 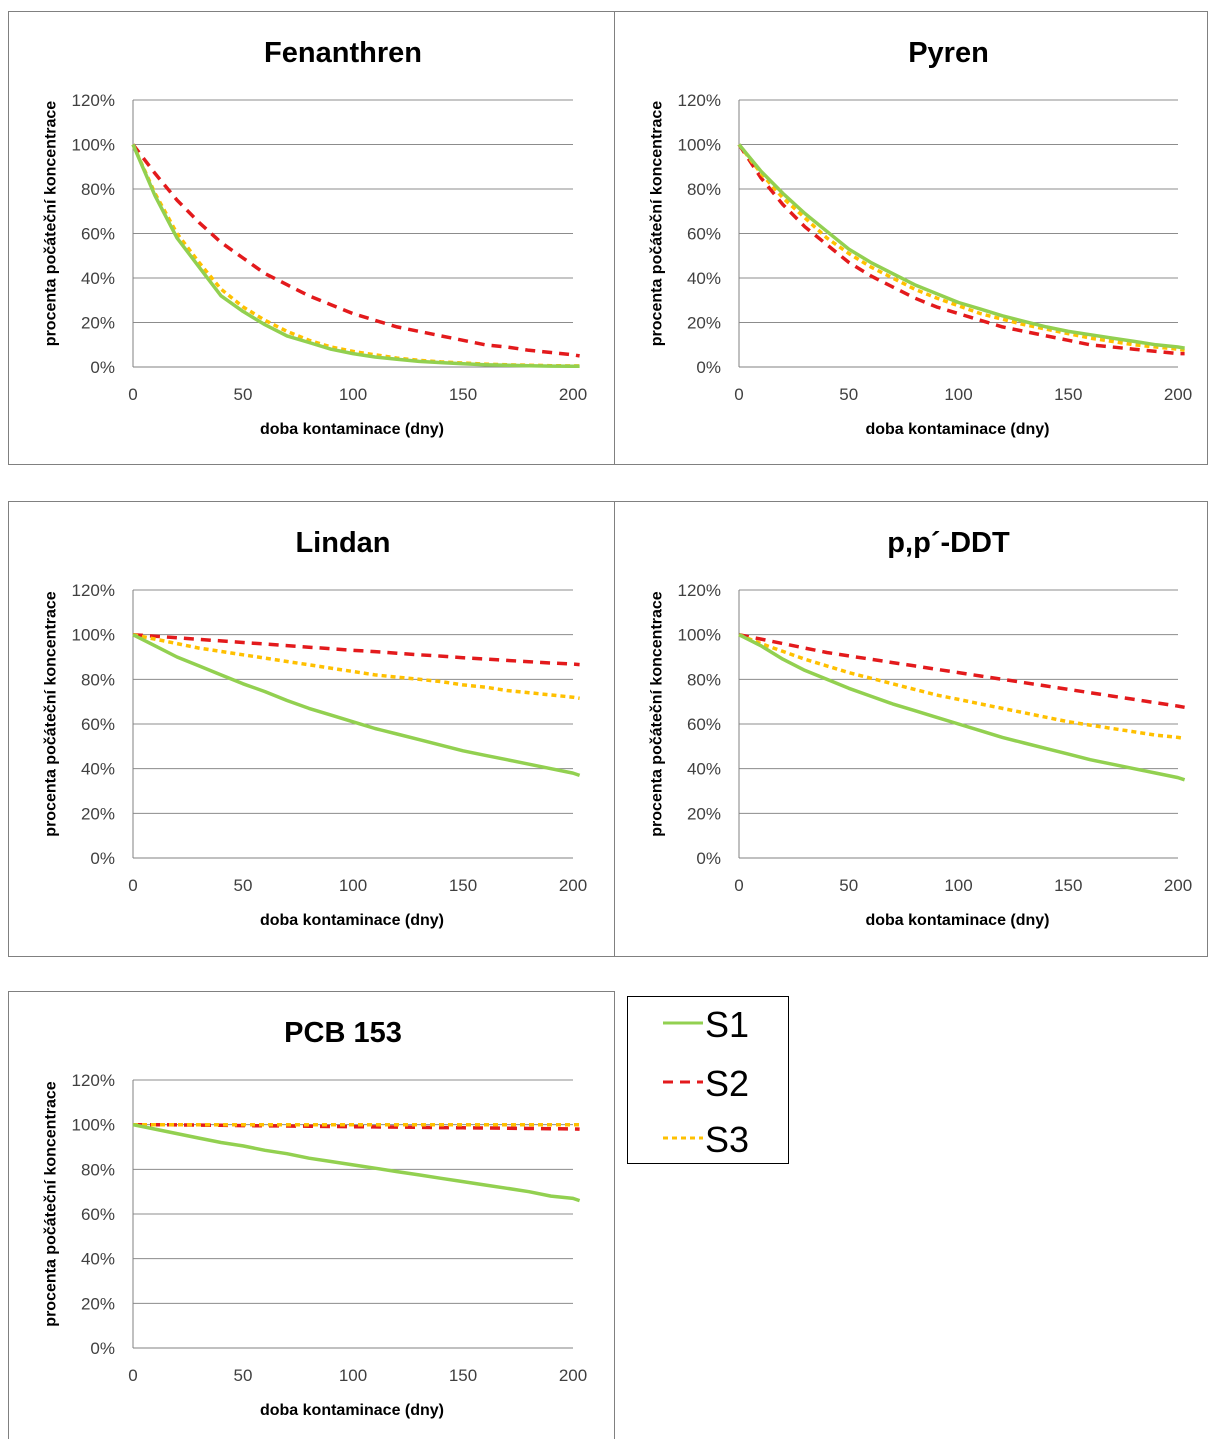 I want to click on legend-label-s3: S3, so click(x=727, y=1139).